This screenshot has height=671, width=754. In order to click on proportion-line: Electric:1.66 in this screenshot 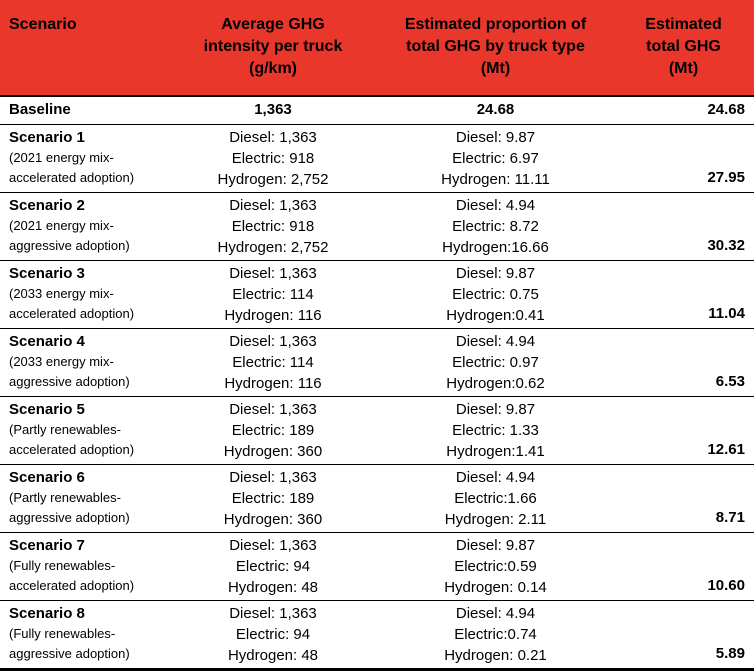, I will do `click(495, 498)`.